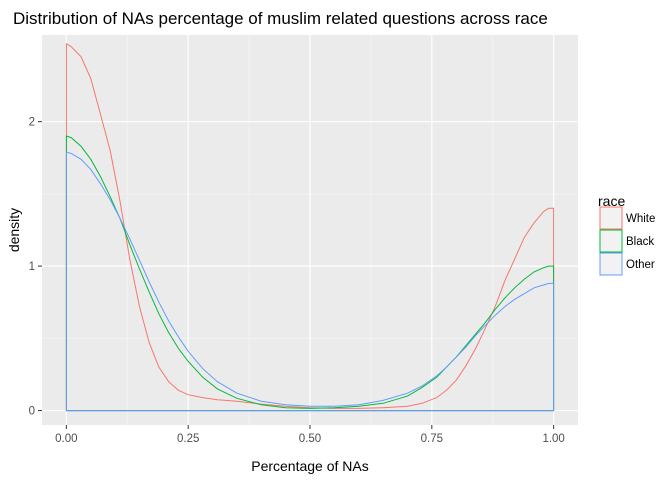  Describe the element at coordinates (611, 241) in the screenshot. I see `legend-key-black` at that location.